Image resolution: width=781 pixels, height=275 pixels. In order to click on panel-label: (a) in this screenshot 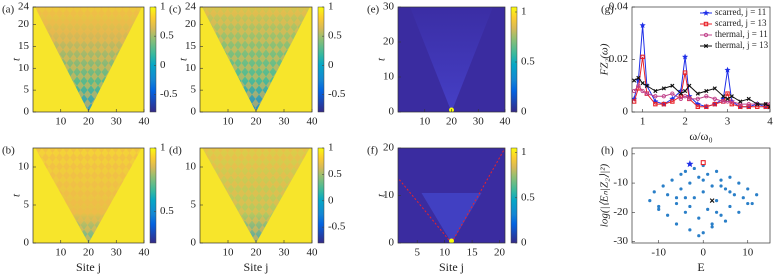, I will do `click(8, 10)`.